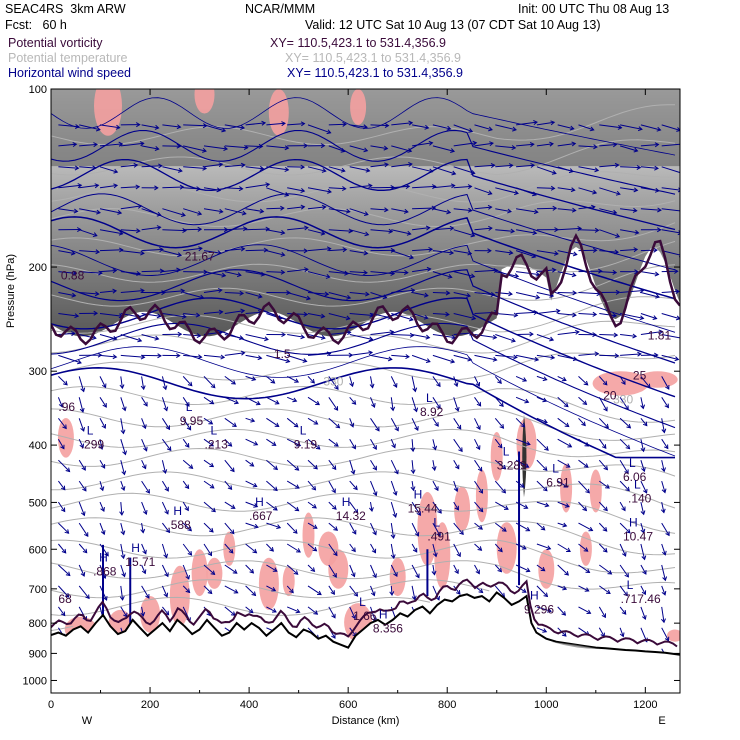 This screenshot has width=740, height=740. What do you see at coordinates (35, 681) in the screenshot?
I see `y-tick-label: 1000` at bounding box center [35, 681].